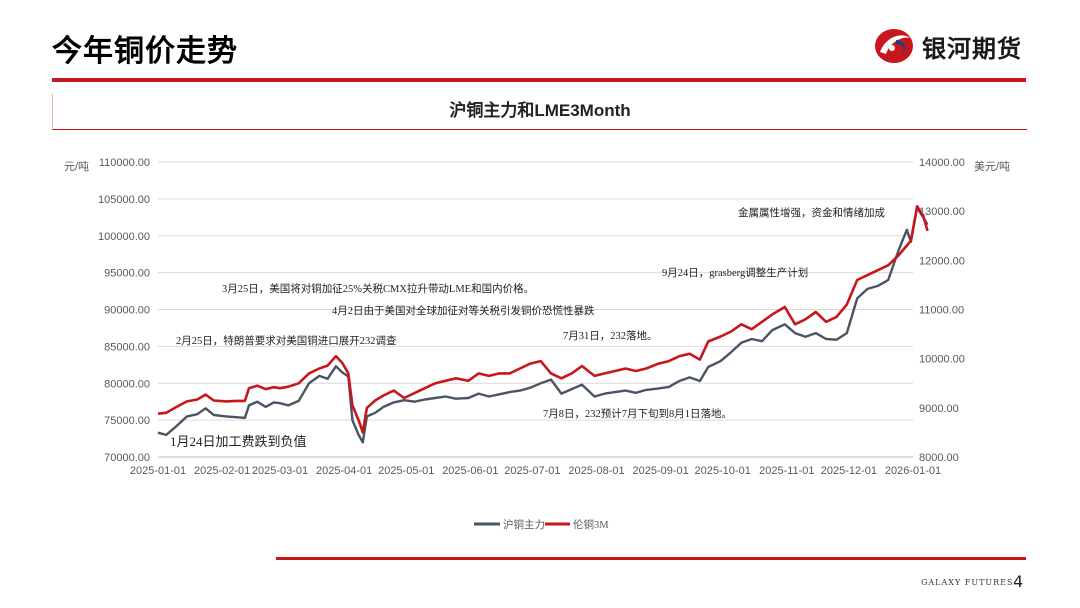 The height and width of the screenshot is (608, 1080). What do you see at coordinates (286, 340) in the screenshot?
I see `chart-annotation: 2月25日，特朗普要求对美国铜进口展开232调查` at bounding box center [286, 340].